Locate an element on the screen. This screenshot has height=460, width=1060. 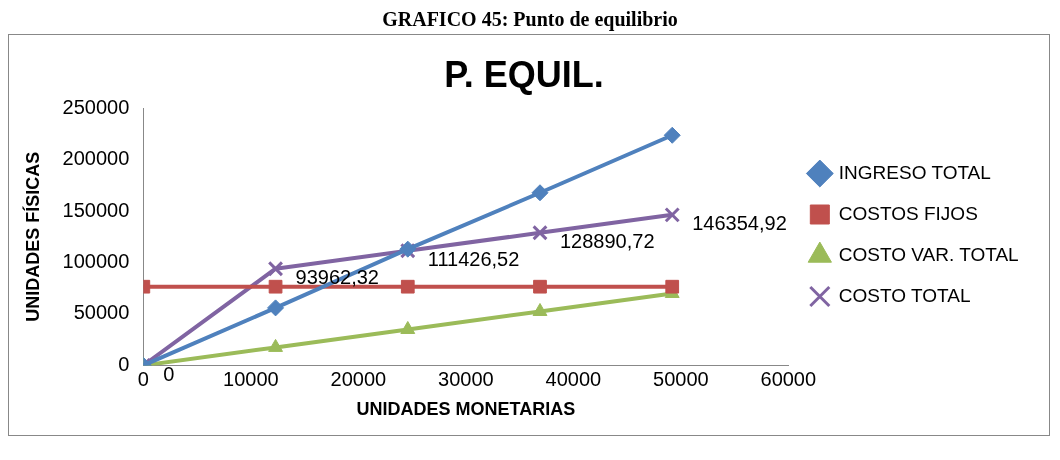
legend-label: COSTOS FIJOS is located at coordinates (908, 213).